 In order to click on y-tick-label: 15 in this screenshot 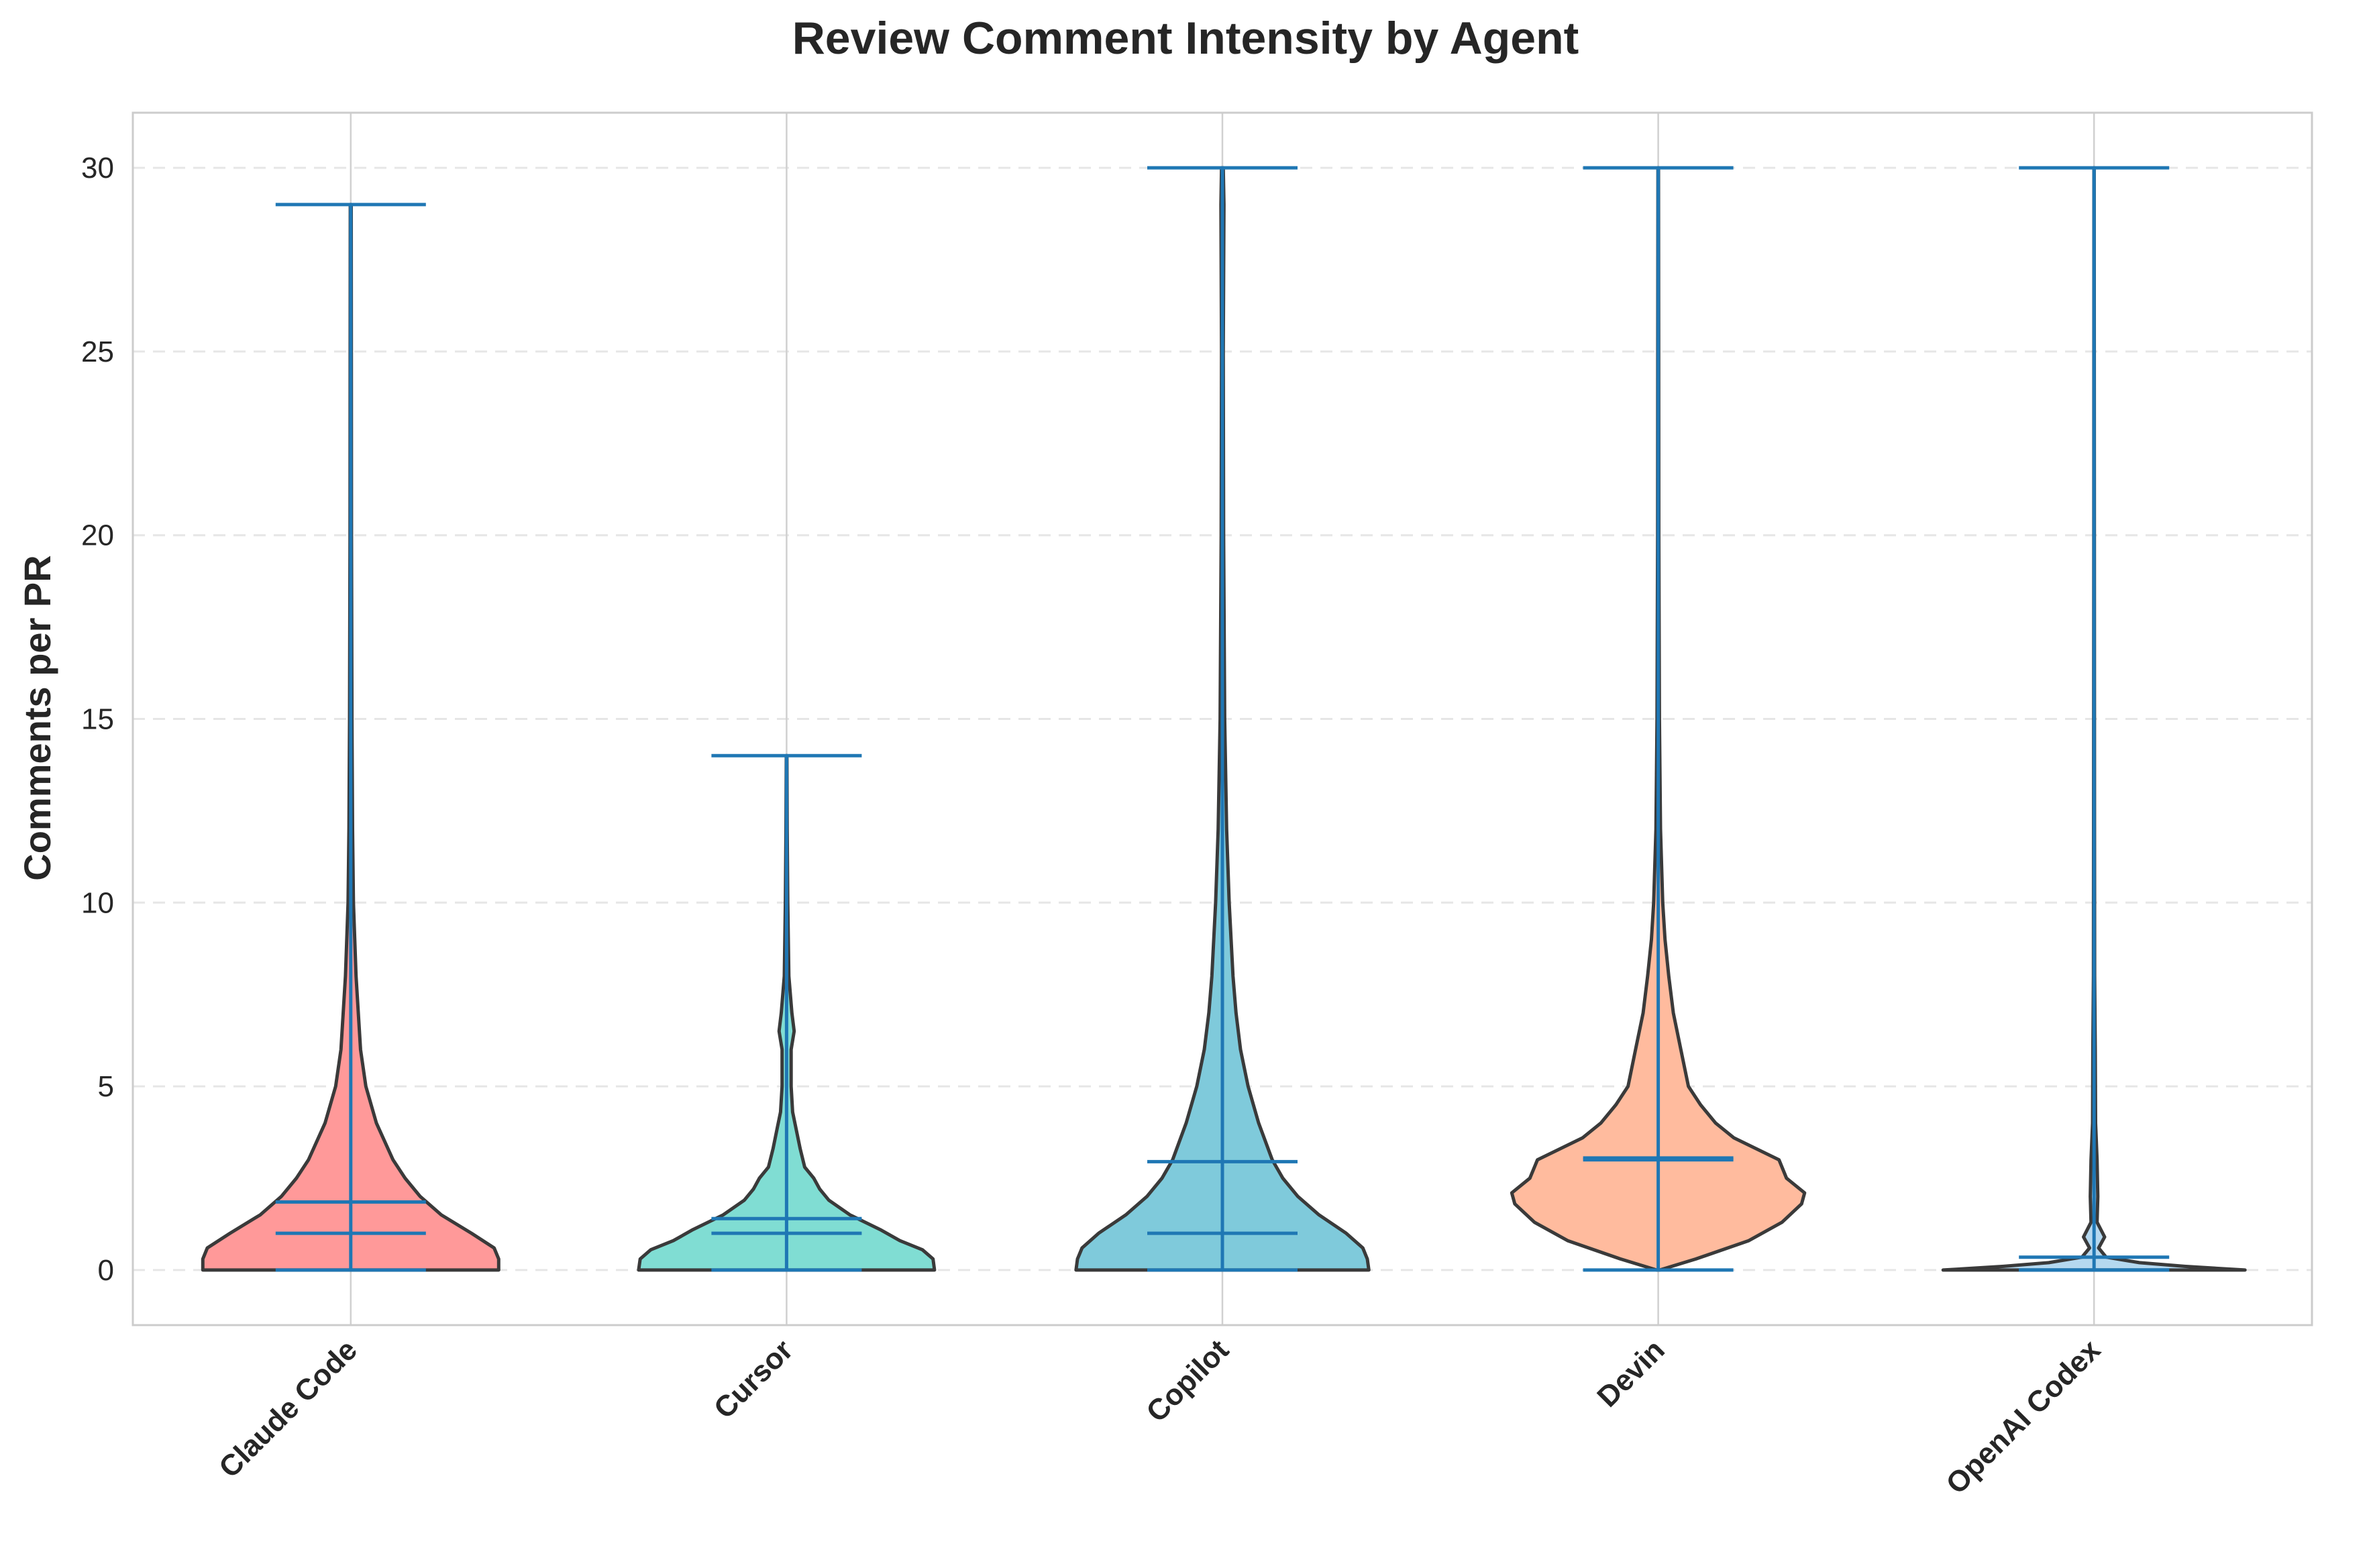, I will do `click(97, 719)`.